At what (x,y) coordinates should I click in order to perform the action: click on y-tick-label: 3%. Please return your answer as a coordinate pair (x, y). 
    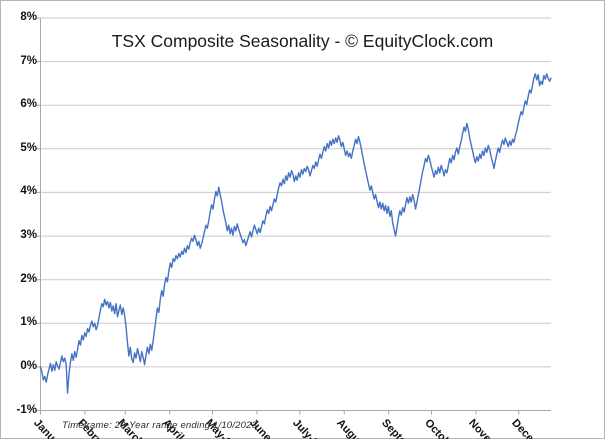
    Looking at the image, I should click on (28, 235).